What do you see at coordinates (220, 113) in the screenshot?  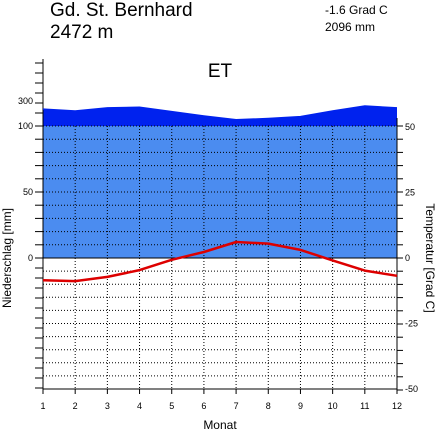 I see `precipitation-line` at bounding box center [220, 113].